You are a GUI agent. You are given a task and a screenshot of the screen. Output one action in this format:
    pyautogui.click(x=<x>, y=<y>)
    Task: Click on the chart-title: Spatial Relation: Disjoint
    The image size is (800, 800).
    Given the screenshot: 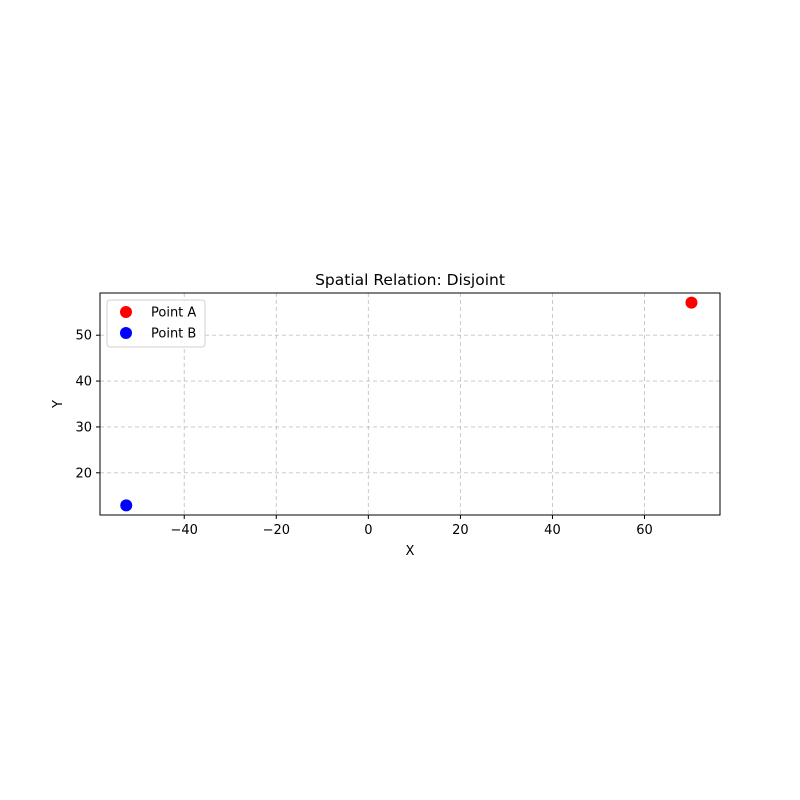 What is the action you would take?
    pyautogui.click(x=410, y=280)
    